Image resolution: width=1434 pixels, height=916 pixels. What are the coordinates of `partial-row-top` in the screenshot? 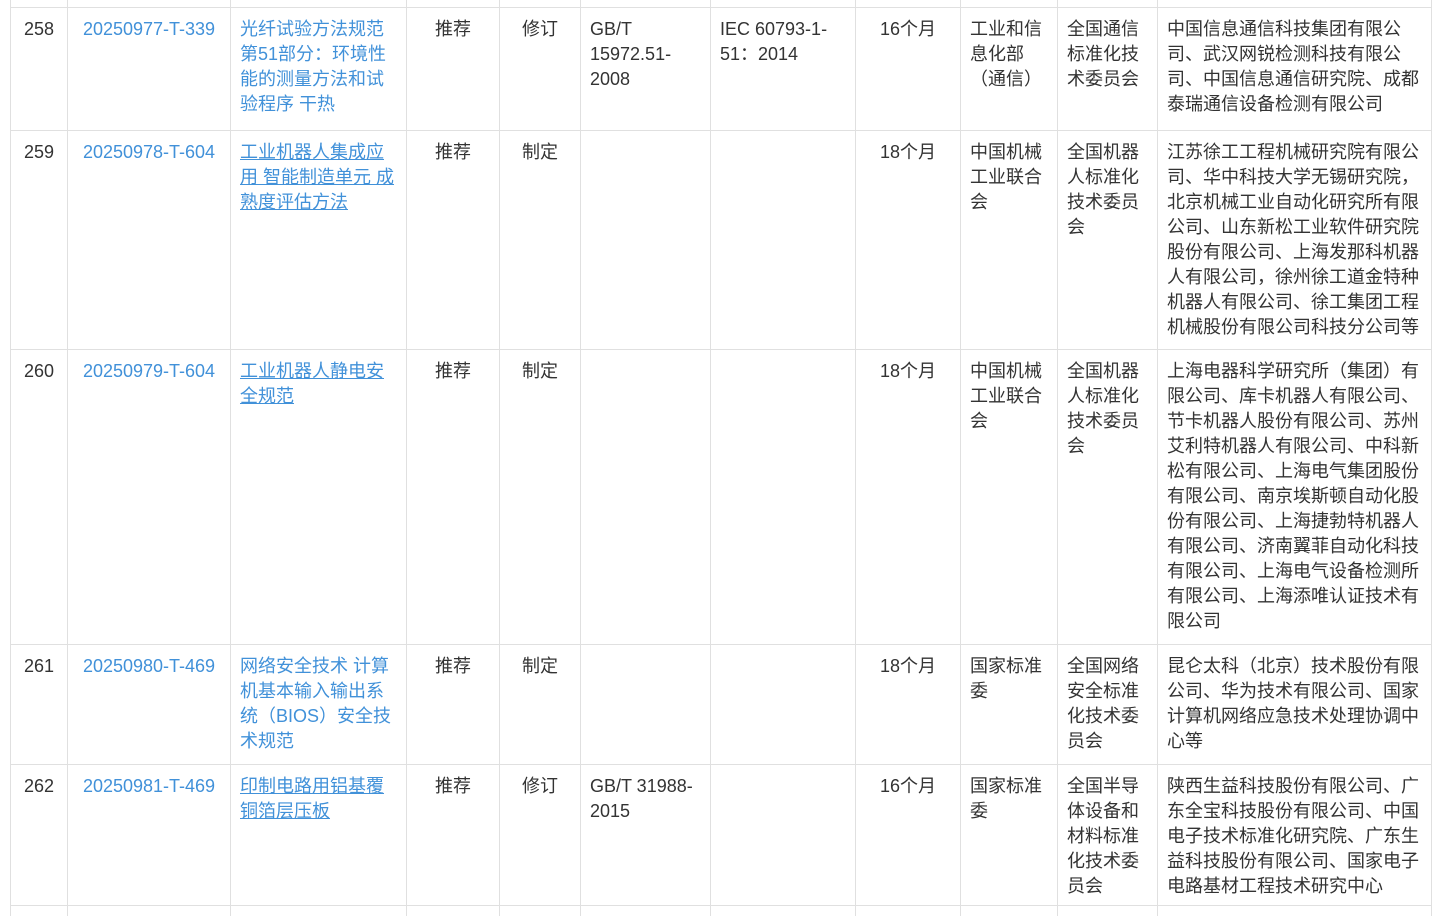 It's located at (721, 4).